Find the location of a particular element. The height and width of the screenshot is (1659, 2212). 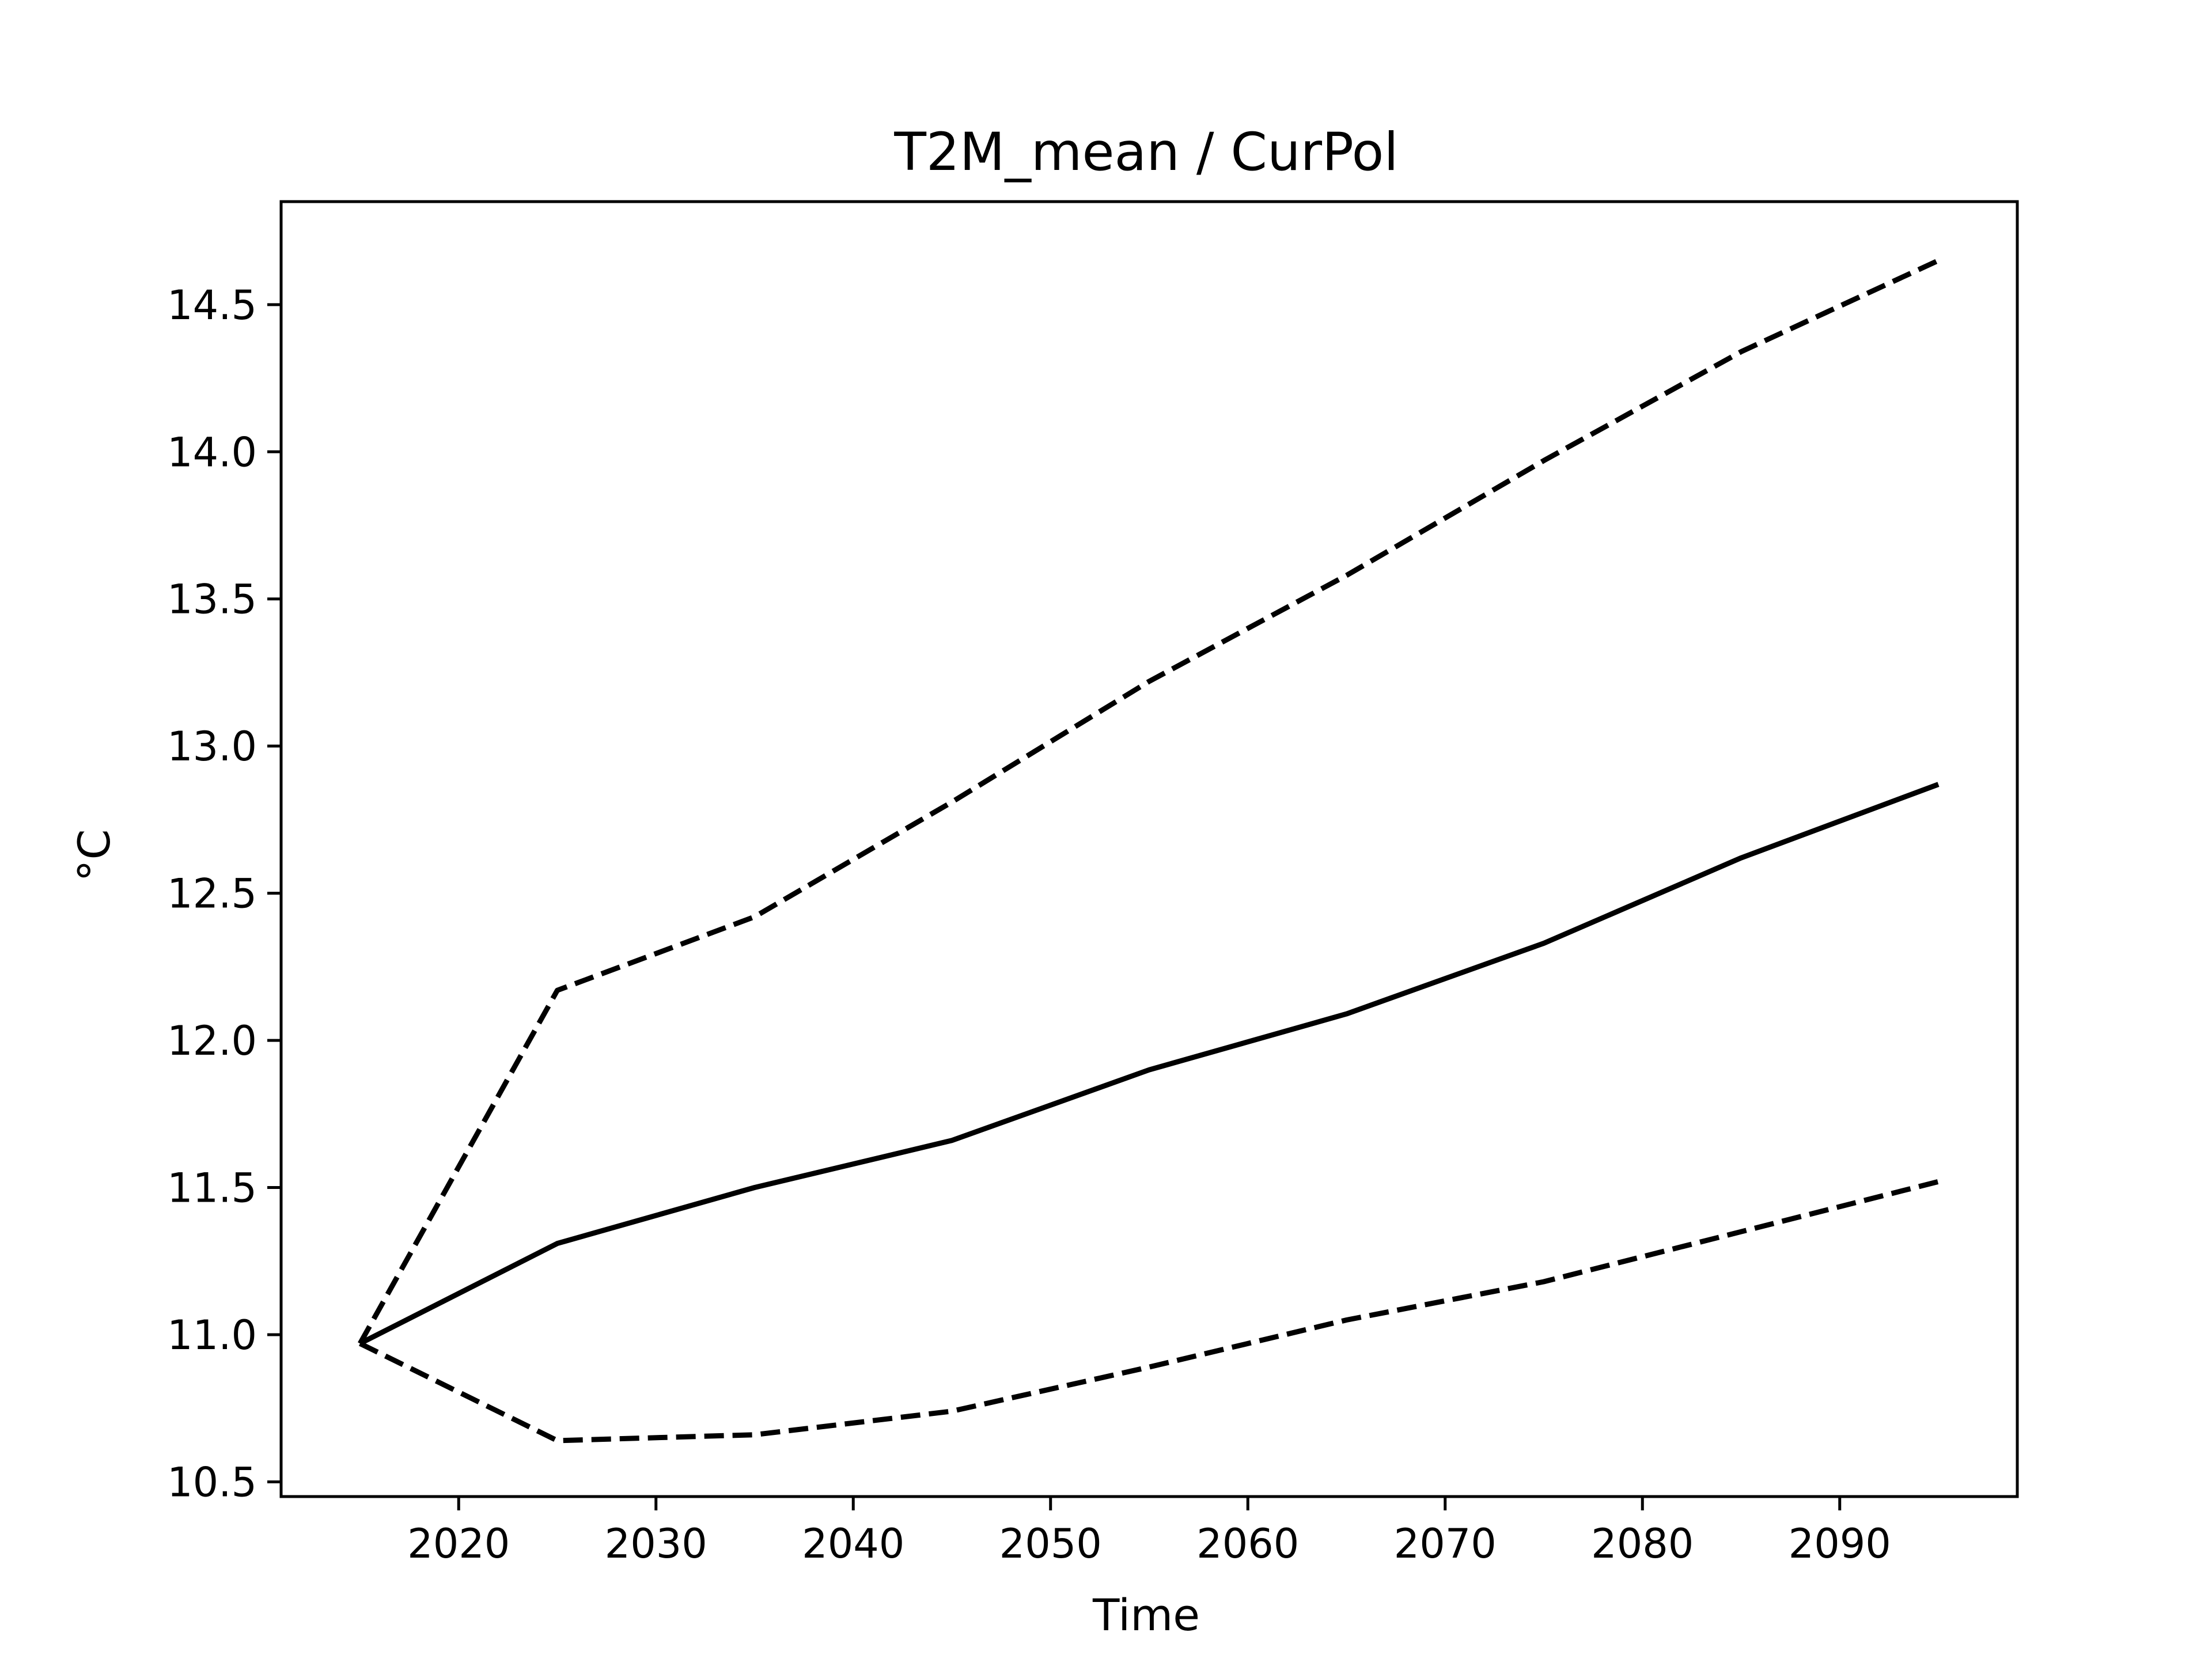

x-tick-label: 2060 is located at coordinates (1247, 1543).